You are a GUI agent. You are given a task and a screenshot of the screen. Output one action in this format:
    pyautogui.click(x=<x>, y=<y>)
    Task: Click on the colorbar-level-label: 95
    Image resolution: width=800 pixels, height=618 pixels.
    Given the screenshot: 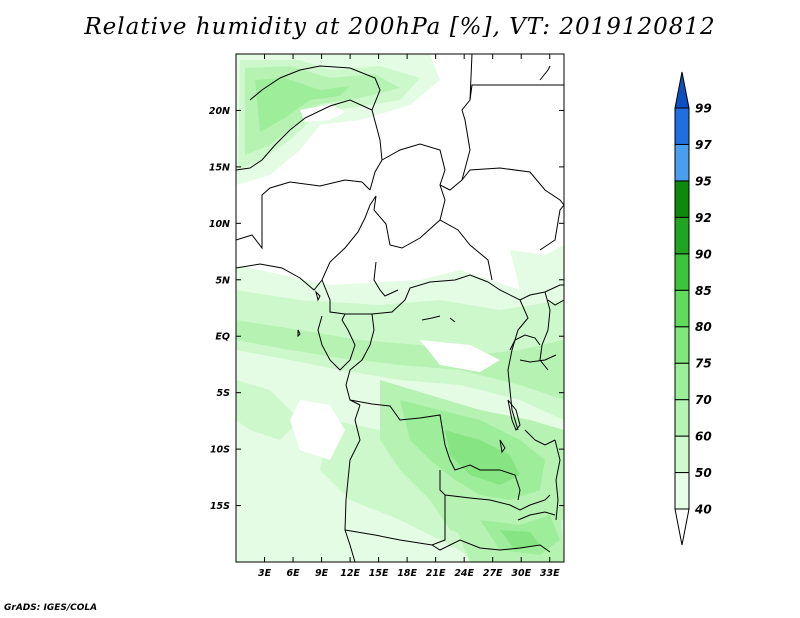 What is the action you would take?
    pyautogui.click(x=703, y=181)
    